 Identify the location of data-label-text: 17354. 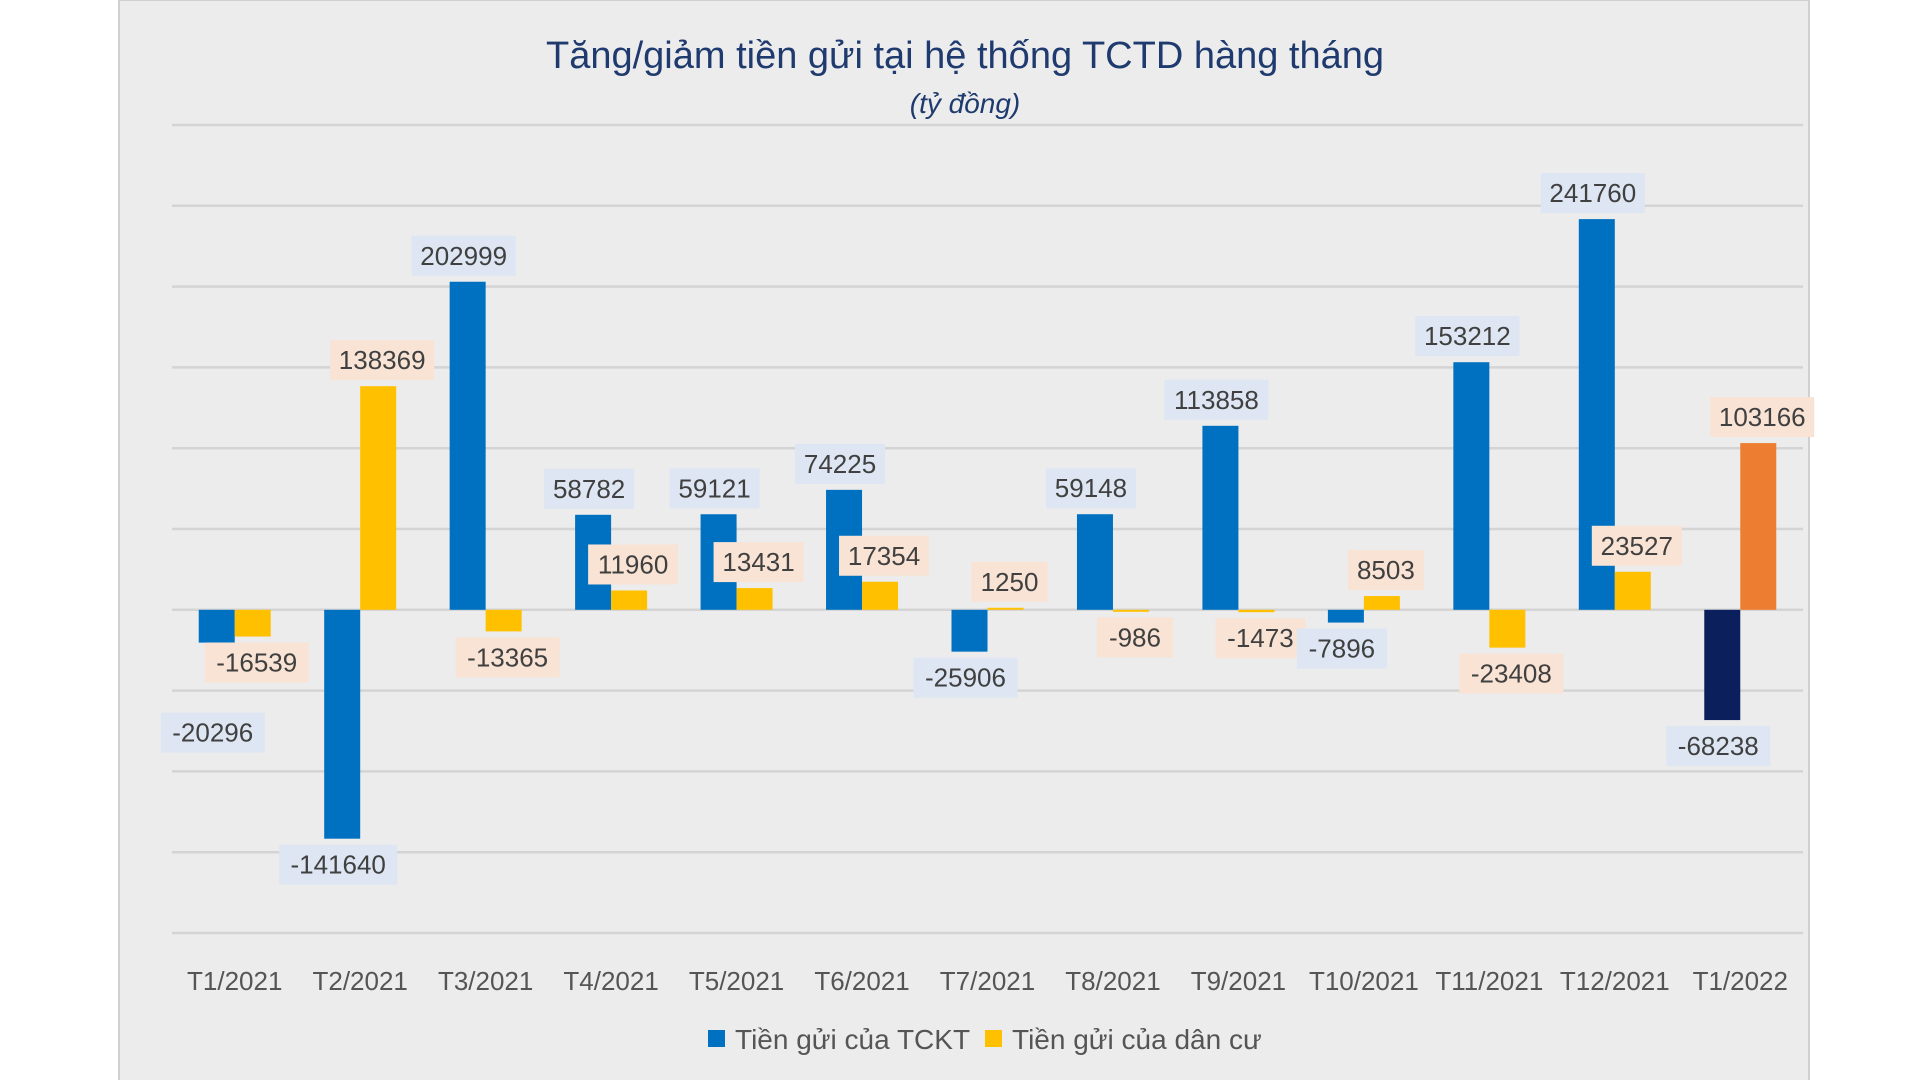
(884, 556).